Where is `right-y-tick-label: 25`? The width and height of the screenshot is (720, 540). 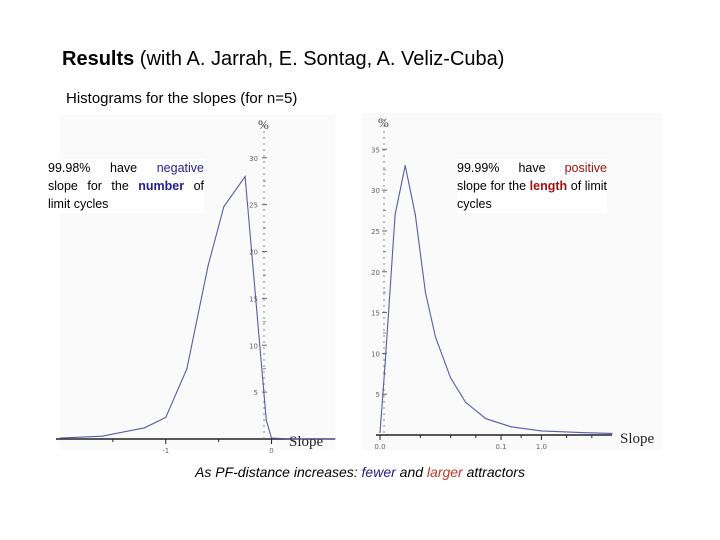
right-y-tick-label: 25 is located at coordinates (375, 232).